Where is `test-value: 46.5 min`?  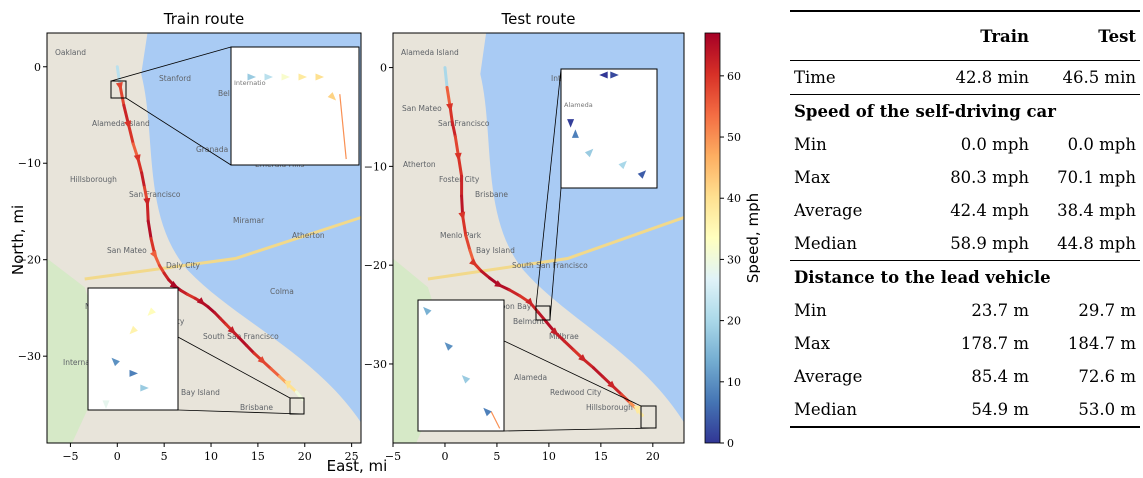
test-value: 46.5 min is located at coordinates (1099, 77).